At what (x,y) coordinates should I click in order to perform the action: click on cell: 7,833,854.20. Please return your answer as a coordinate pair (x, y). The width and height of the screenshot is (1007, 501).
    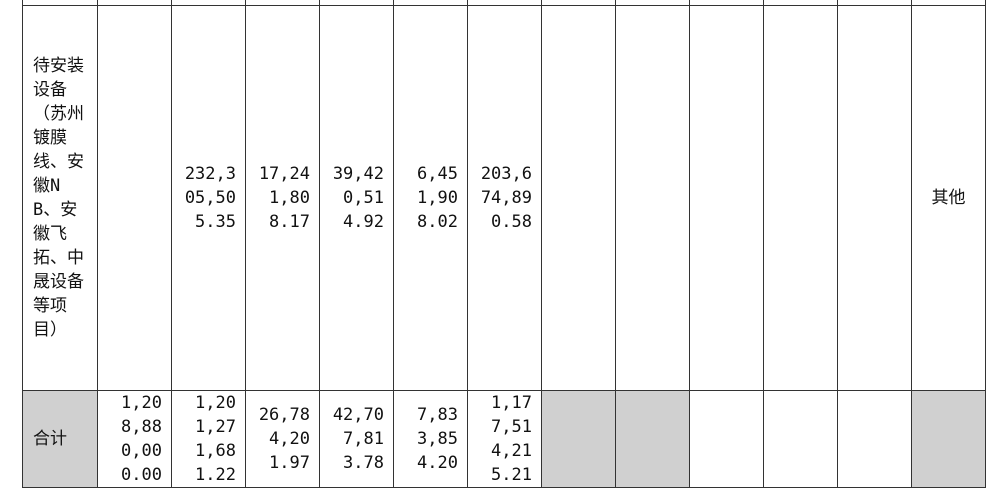
    Looking at the image, I should click on (430, 439).